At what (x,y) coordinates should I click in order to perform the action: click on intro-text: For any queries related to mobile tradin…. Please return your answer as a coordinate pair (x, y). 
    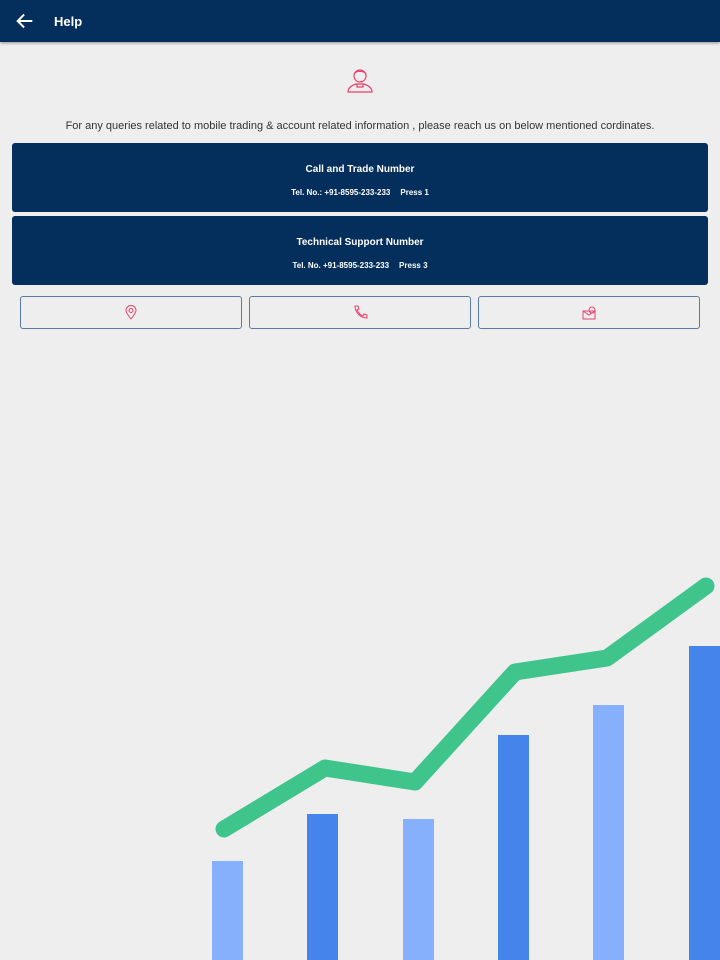
    Looking at the image, I should click on (360, 126).